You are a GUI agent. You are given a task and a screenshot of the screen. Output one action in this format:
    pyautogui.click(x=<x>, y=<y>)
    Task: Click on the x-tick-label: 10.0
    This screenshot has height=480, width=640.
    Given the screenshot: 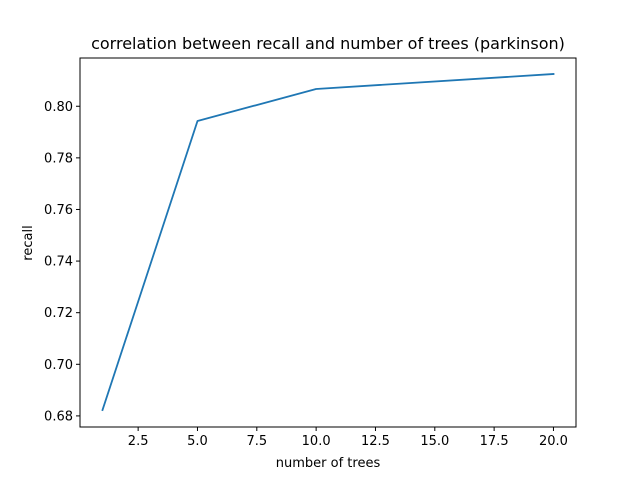 What is the action you would take?
    pyautogui.click(x=316, y=441)
    